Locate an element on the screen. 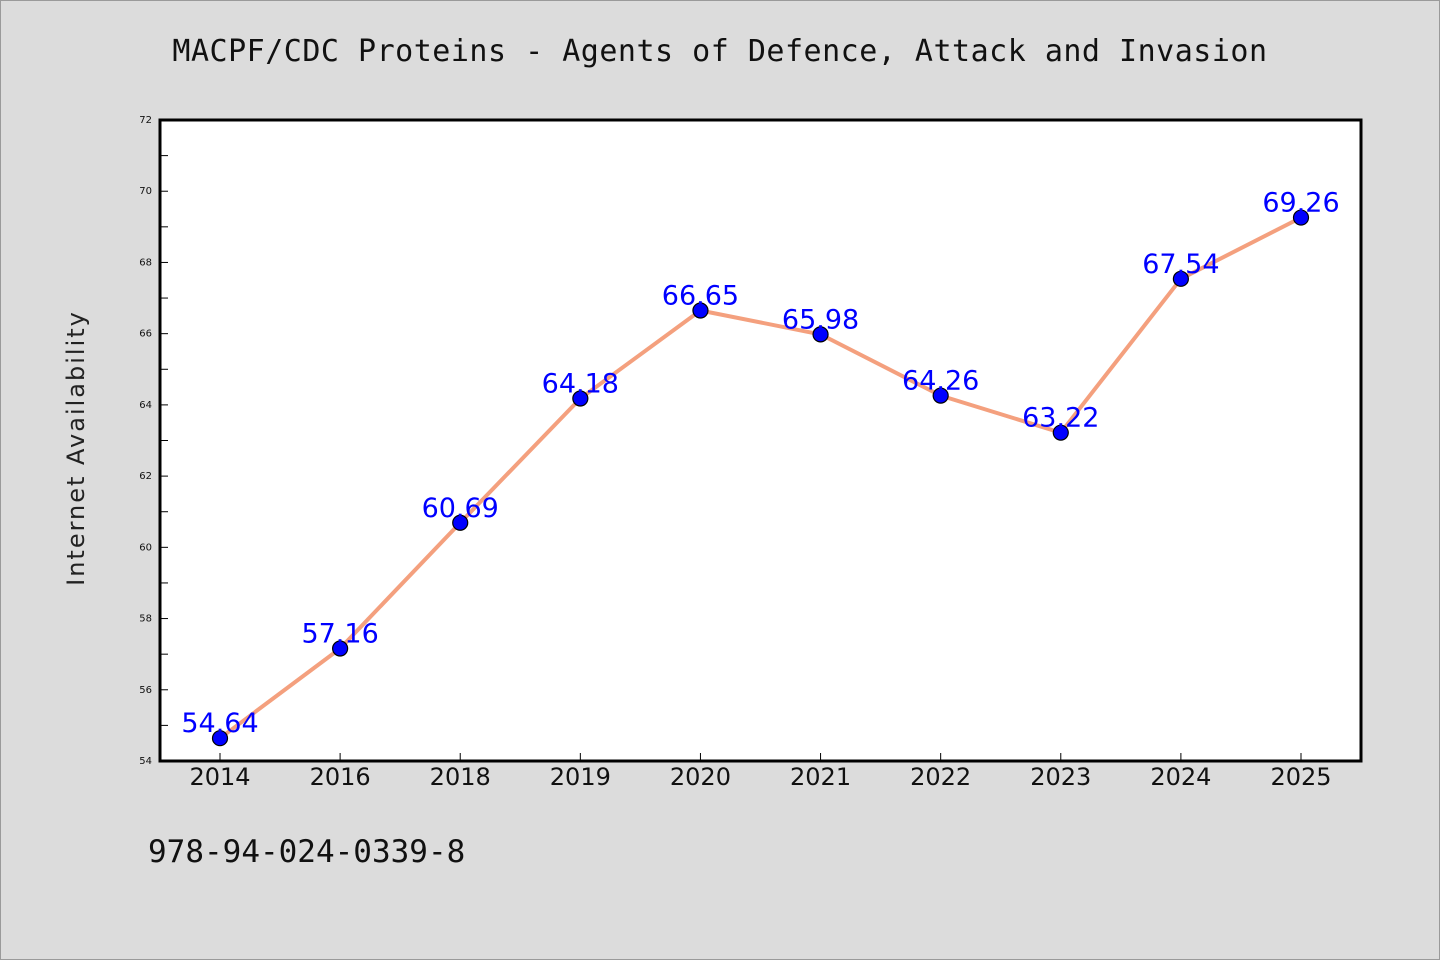 The height and width of the screenshot is (960, 1440). y-tick-label: 54 is located at coordinates (145, 761).